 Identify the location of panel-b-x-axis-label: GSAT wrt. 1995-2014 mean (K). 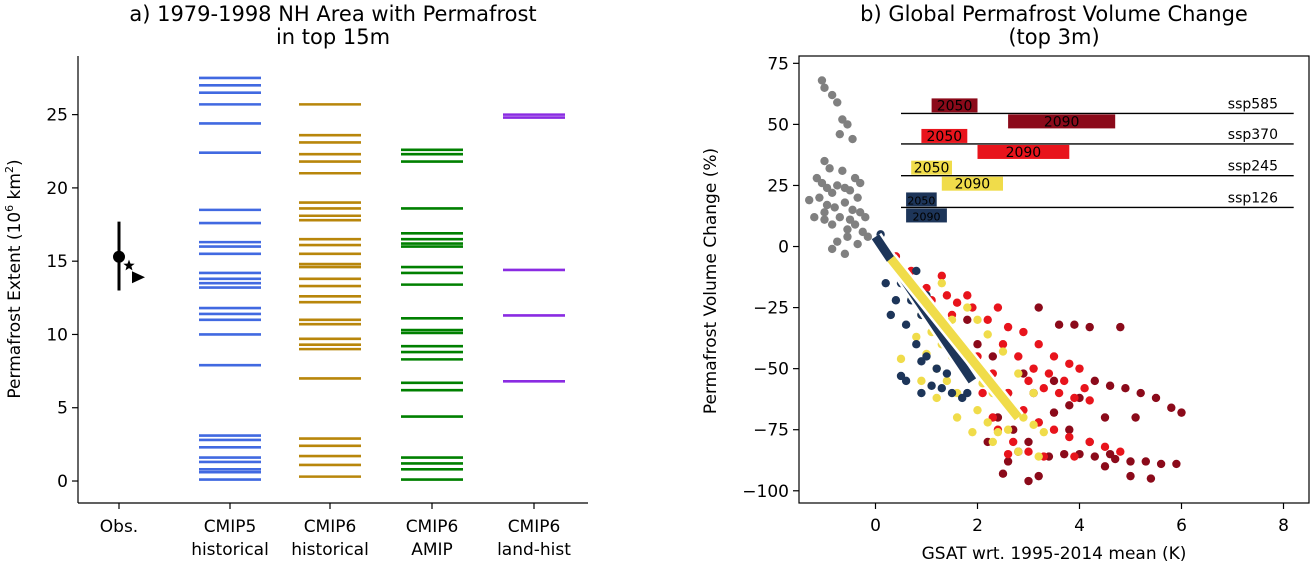
(1054, 554).